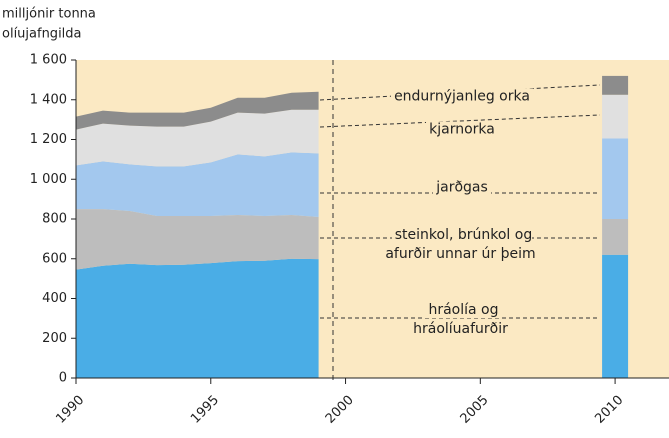  What do you see at coordinates (609, 410) in the screenshot?
I see `x-tick-label: 2010` at bounding box center [609, 410].